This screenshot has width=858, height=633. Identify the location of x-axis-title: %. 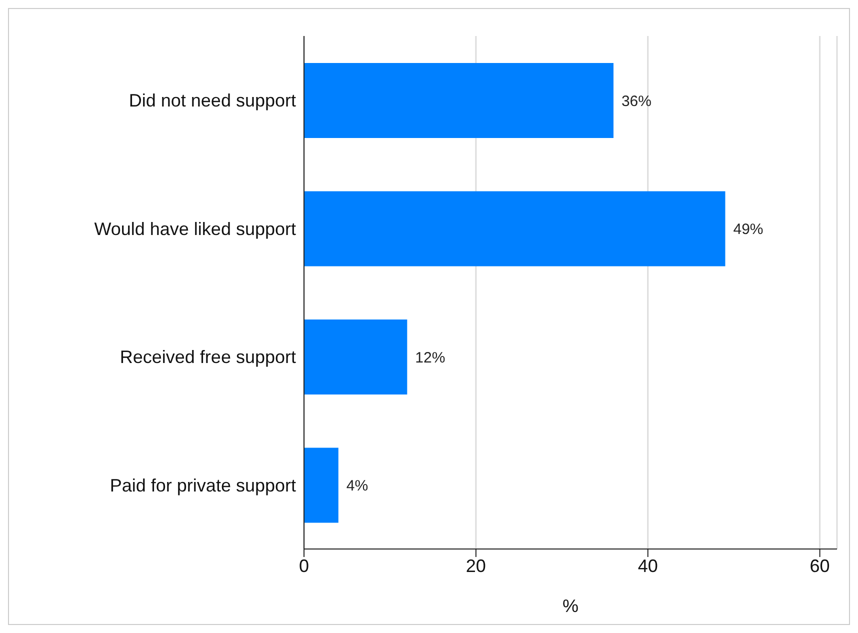
(570, 606).